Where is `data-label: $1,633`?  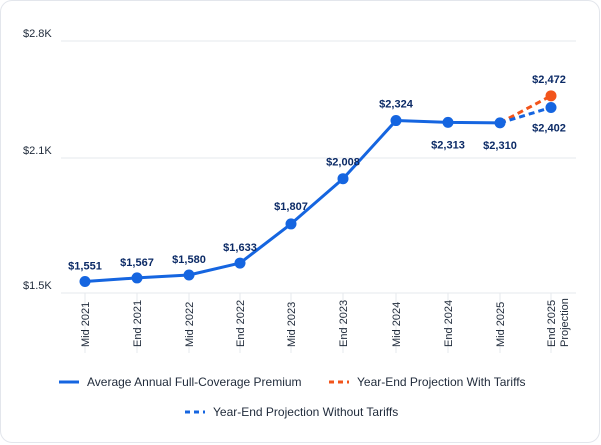 data-label: $1,633 is located at coordinates (240, 248).